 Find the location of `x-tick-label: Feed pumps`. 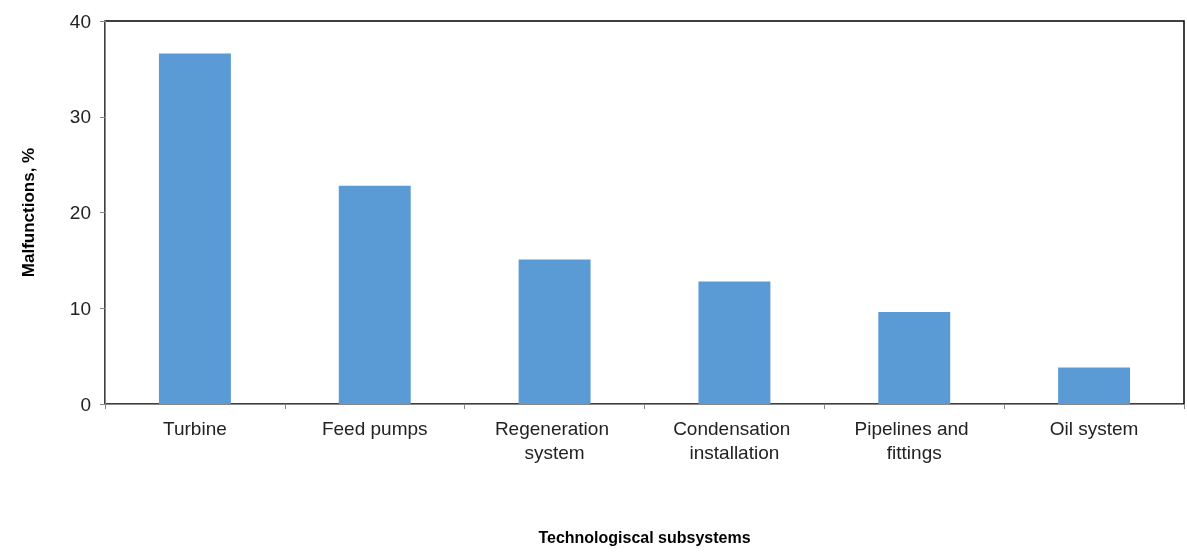

x-tick-label: Feed pumps is located at coordinates (374, 428).